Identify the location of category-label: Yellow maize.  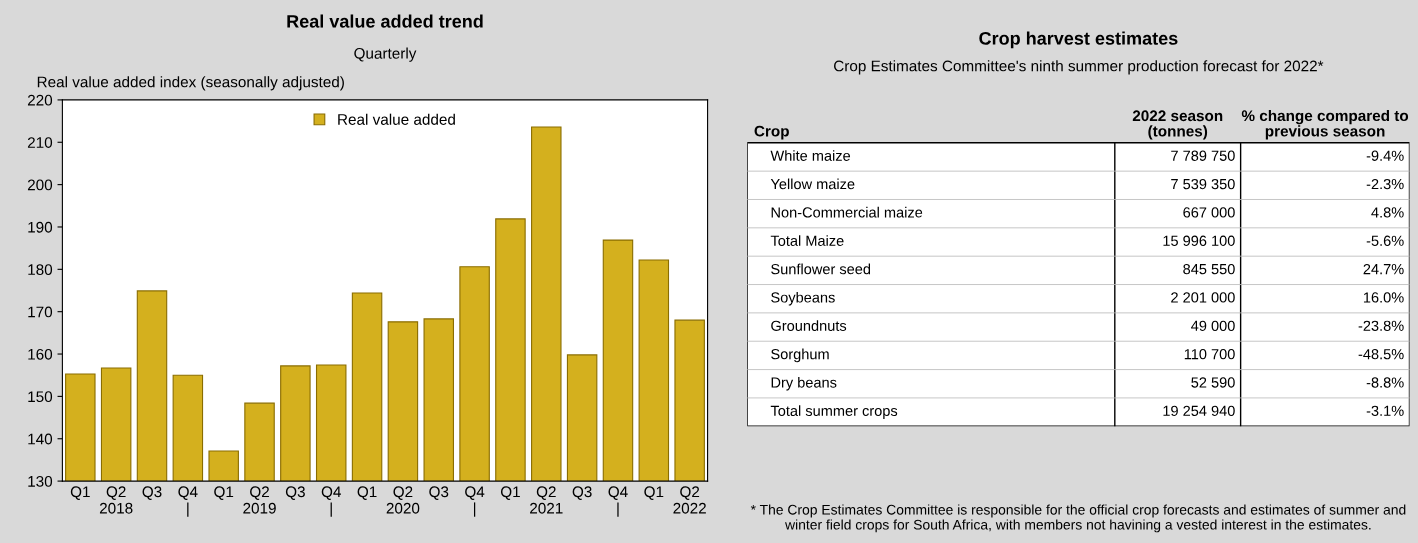
(812, 184).